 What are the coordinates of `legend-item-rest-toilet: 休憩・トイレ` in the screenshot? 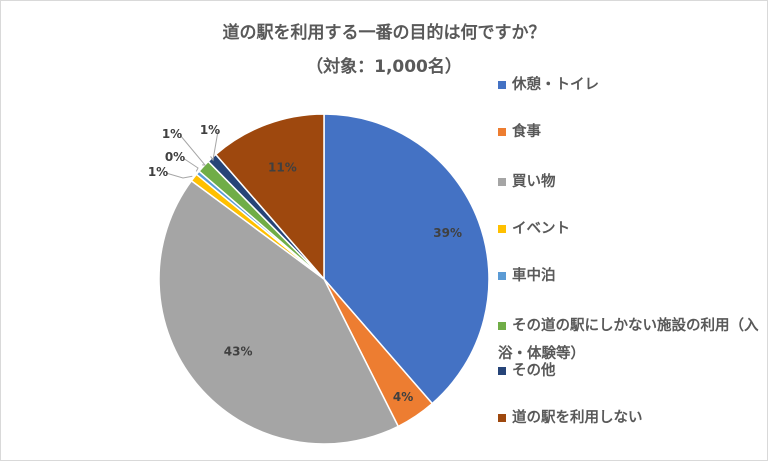 It's located at (630, 85).